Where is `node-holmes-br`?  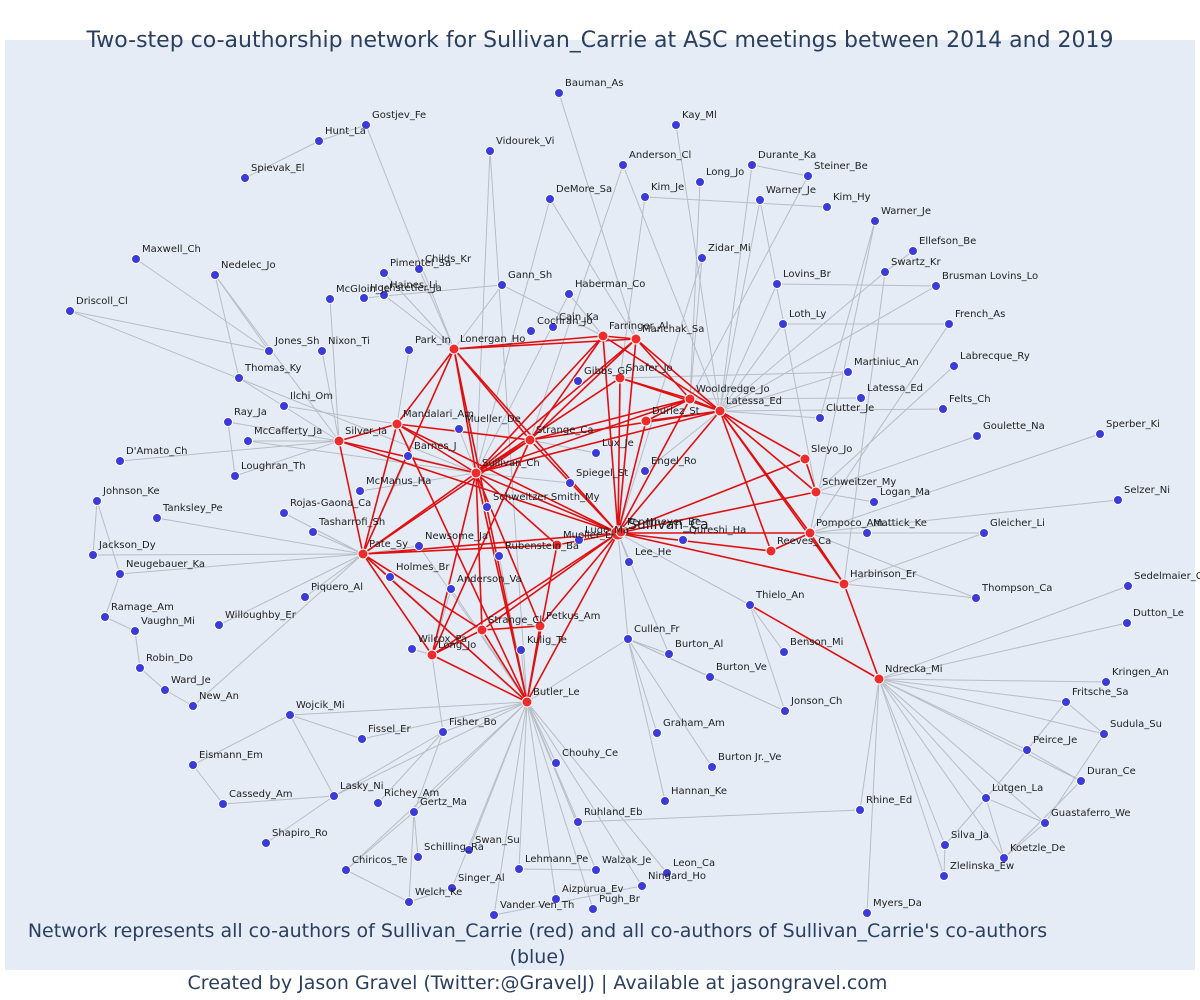
node-holmes-br is located at coordinates (390, 577).